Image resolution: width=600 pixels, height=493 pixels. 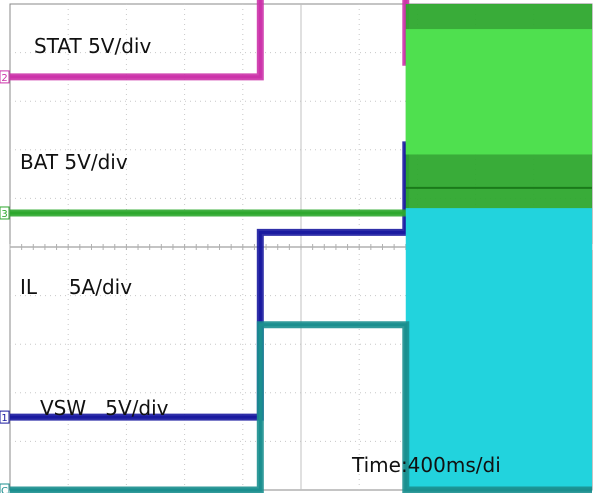 What do you see at coordinates (426, 465) in the screenshot?
I see `timebase-label: Time:400ms/di` at bounding box center [426, 465].